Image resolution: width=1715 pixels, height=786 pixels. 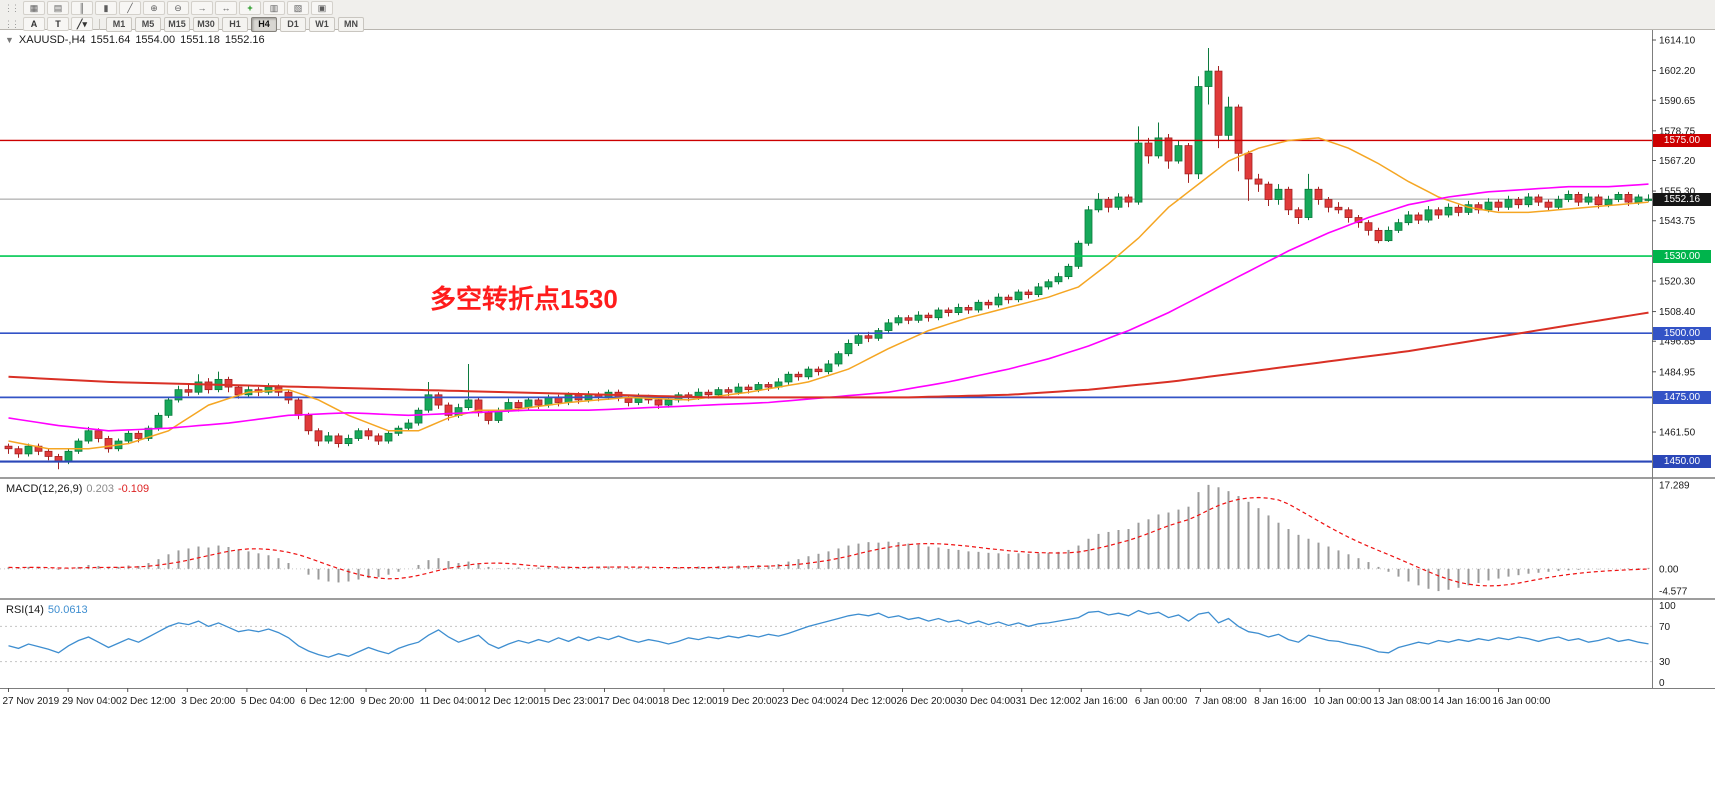 I want to click on svg-text: 1614.10, so click(x=1677, y=41).